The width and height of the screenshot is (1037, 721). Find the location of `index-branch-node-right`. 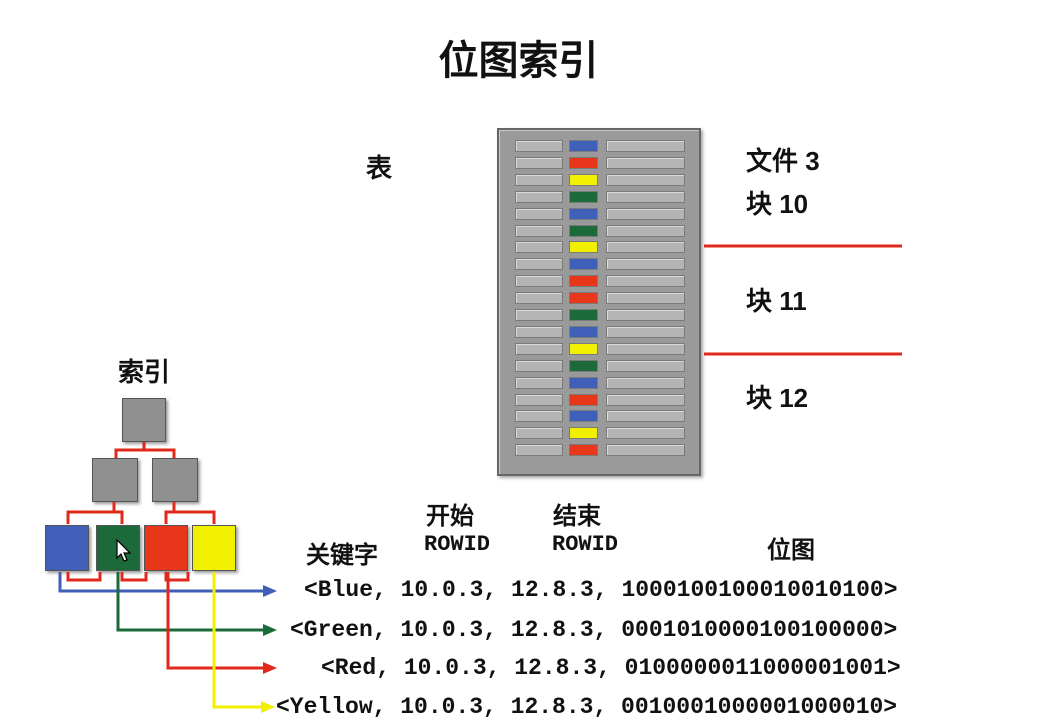

index-branch-node-right is located at coordinates (175, 480).